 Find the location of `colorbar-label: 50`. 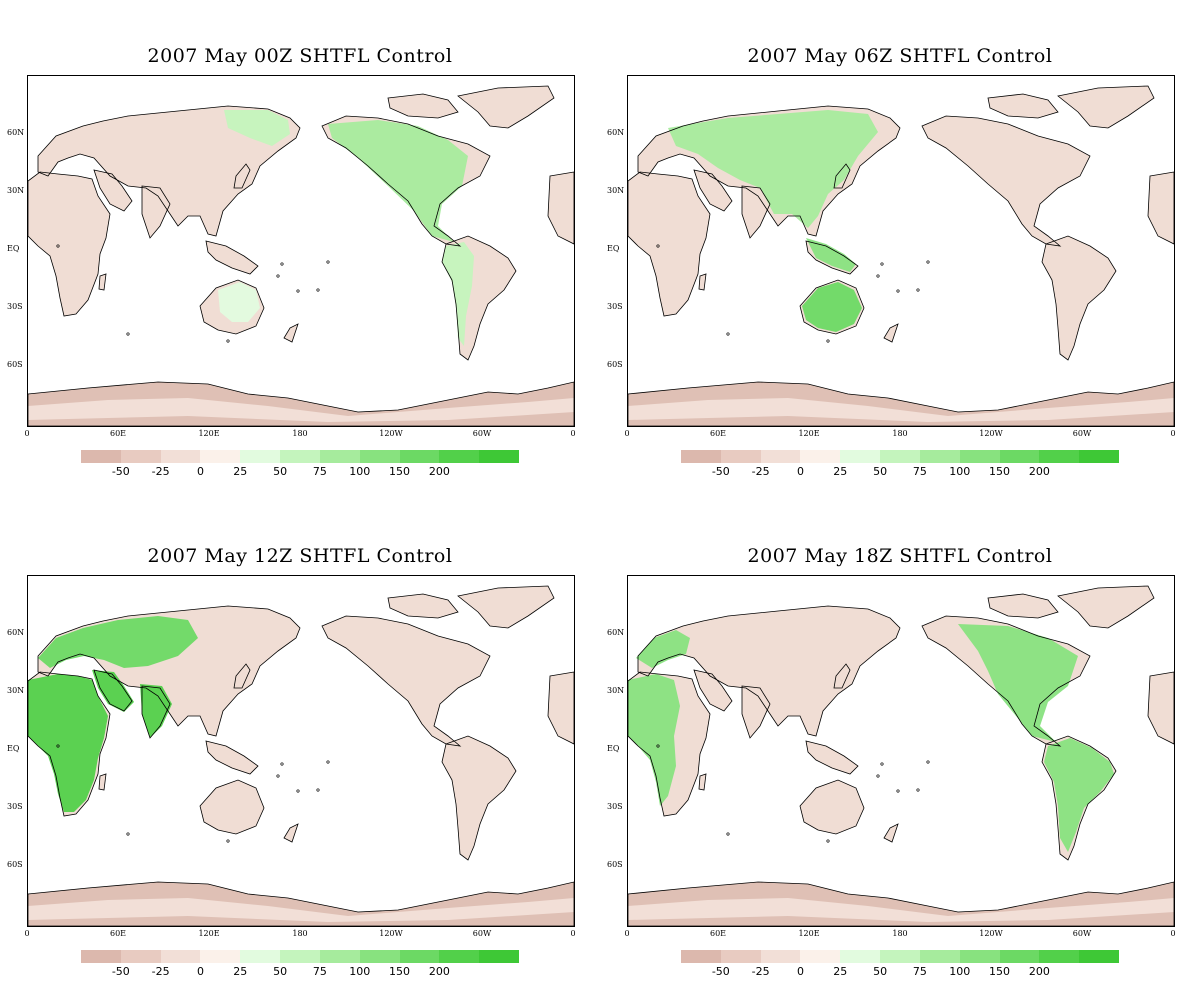

colorbar-label: 50 is located at coordinates (280, 471).